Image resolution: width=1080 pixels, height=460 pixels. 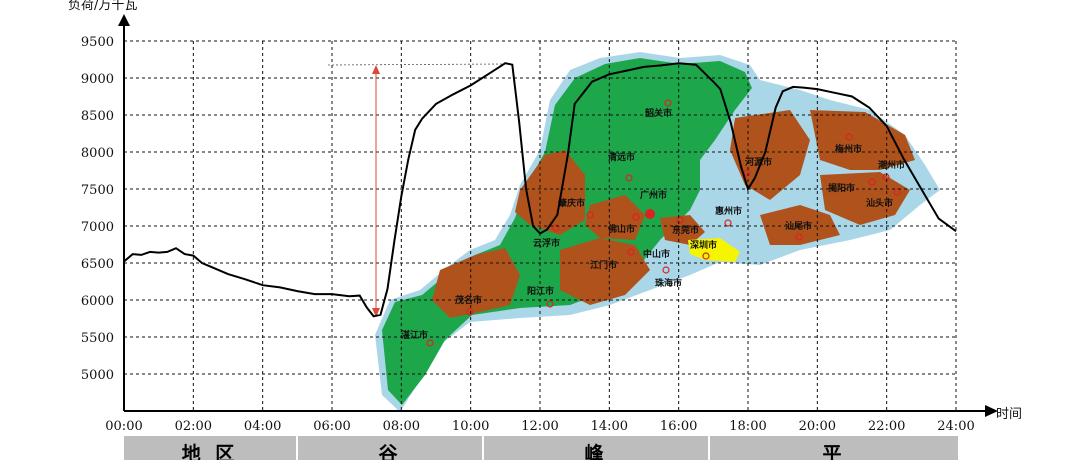 What do you see at coordinates (886, 426) in the screenshot?
I see `x-tick-label: 22:00` at bounding box center [886, 426].